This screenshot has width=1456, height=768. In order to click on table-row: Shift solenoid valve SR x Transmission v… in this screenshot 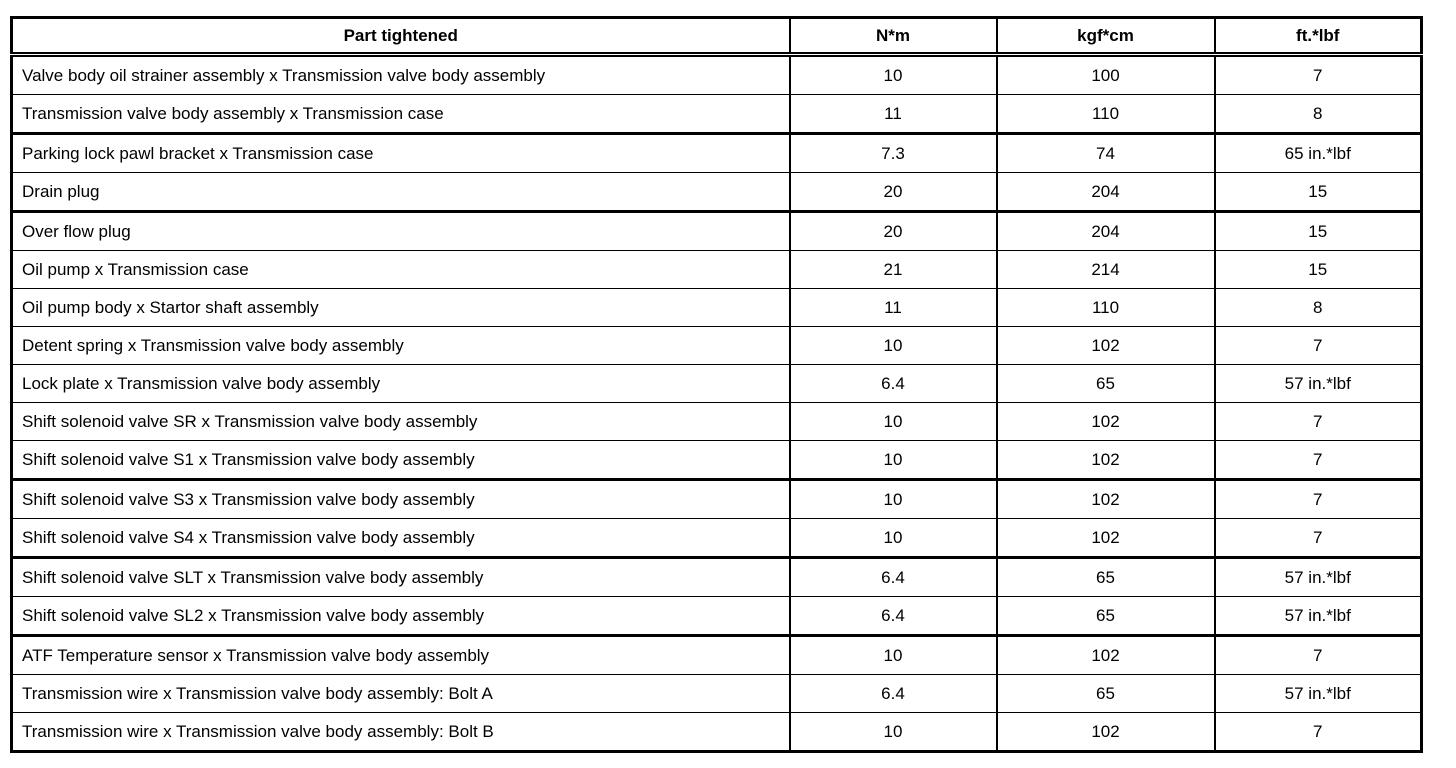, I will do `click(716, 421)`.